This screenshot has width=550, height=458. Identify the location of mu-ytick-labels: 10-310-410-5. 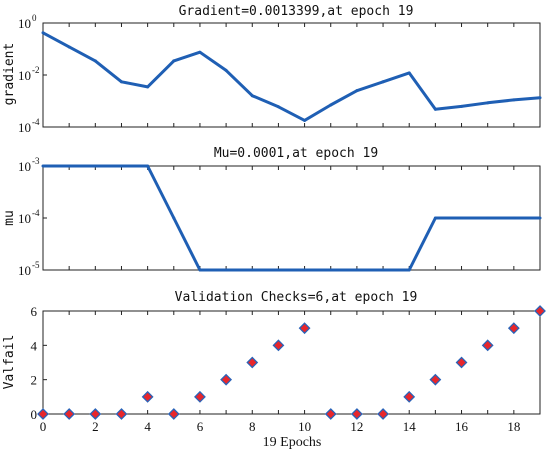
(32, 217).